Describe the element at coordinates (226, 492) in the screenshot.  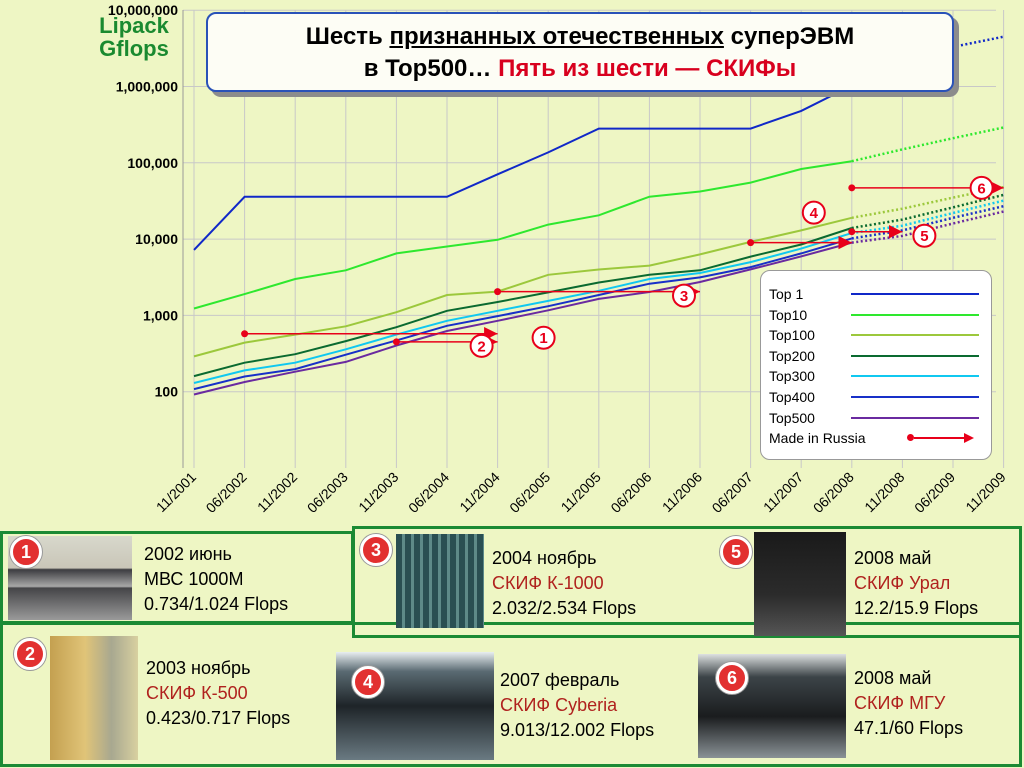
I see `x-tick-label: 06/2002` at that location.